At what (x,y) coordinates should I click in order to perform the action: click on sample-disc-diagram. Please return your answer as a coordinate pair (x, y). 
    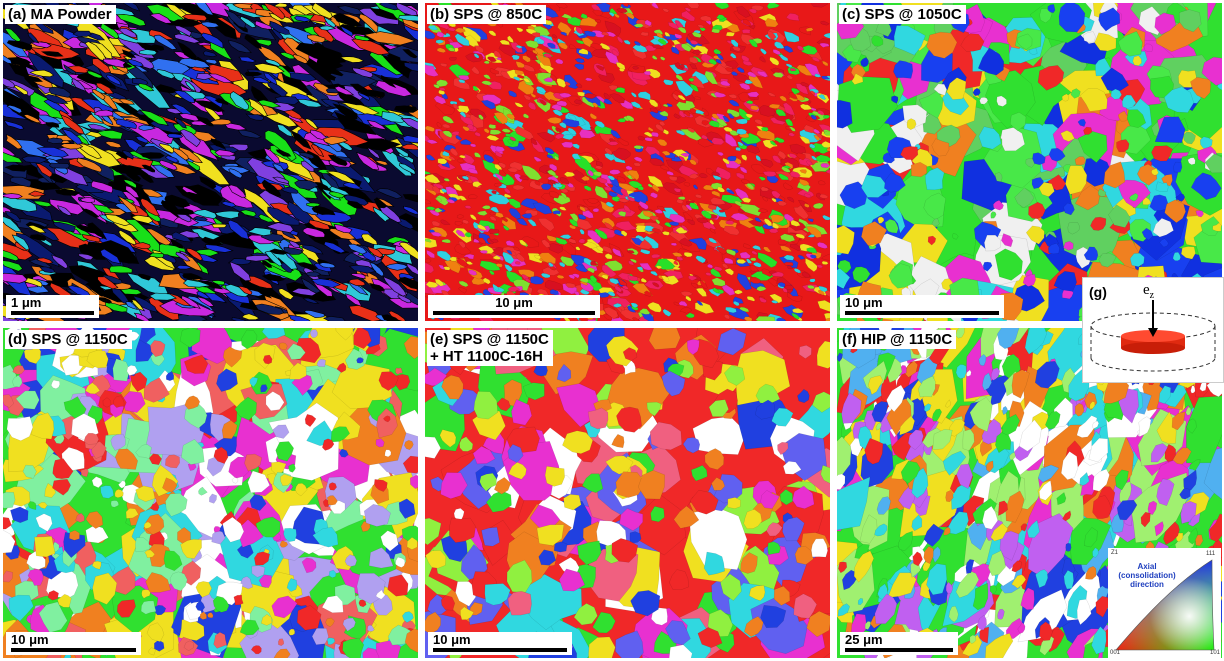
    Looking at the image, I should click on (1153, 336).